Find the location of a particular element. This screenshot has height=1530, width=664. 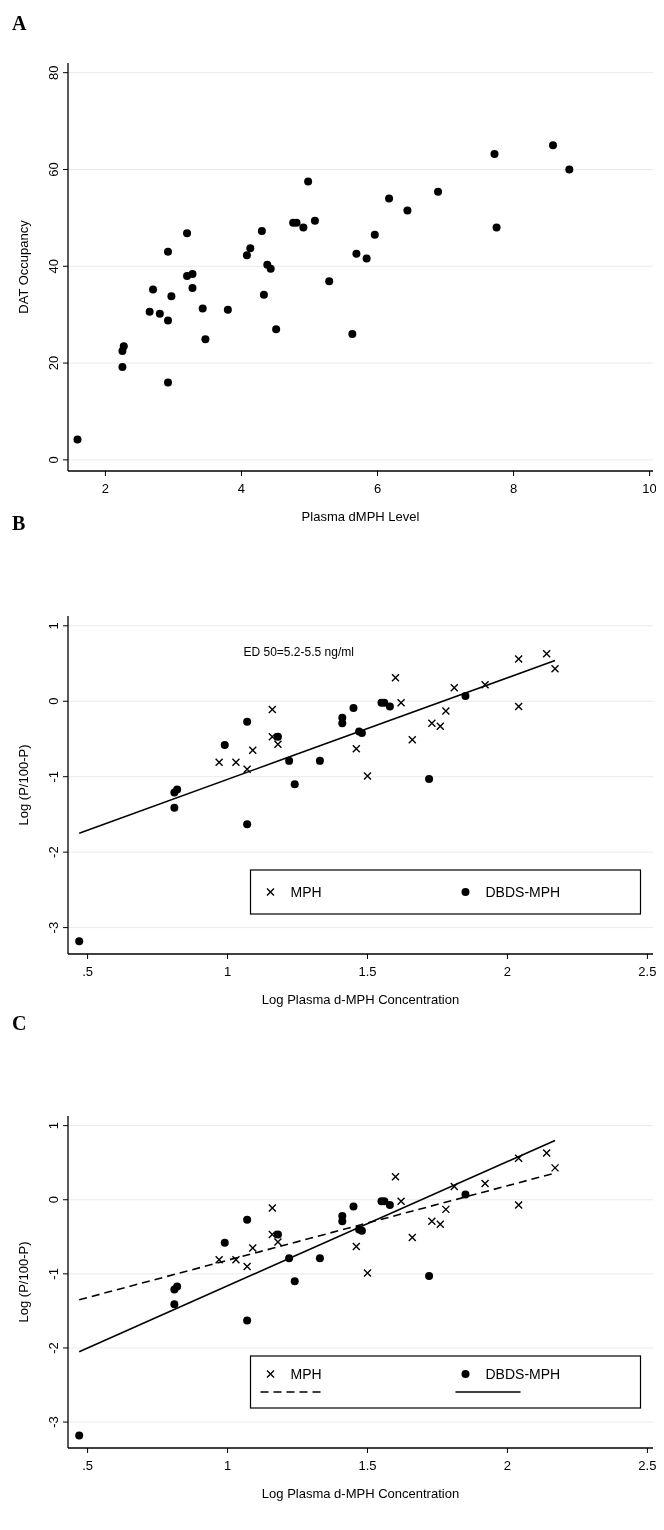

y-tick-label: 40 is located at coordinates (53, 266).